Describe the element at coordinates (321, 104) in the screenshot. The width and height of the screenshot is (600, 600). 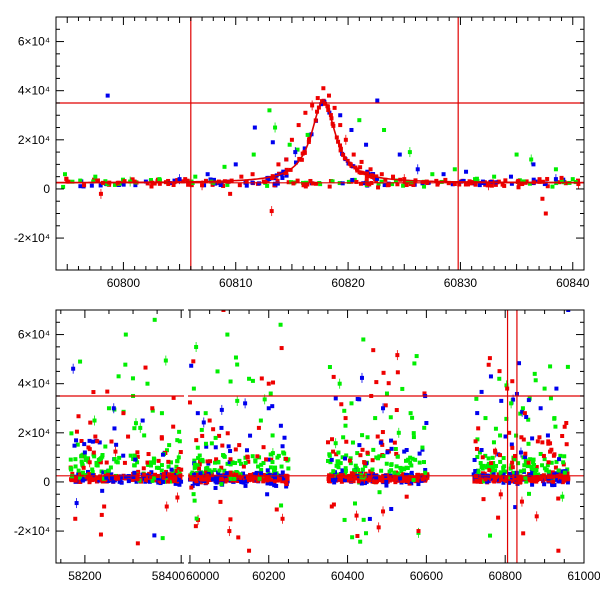
I see `event-point-b` at that location.